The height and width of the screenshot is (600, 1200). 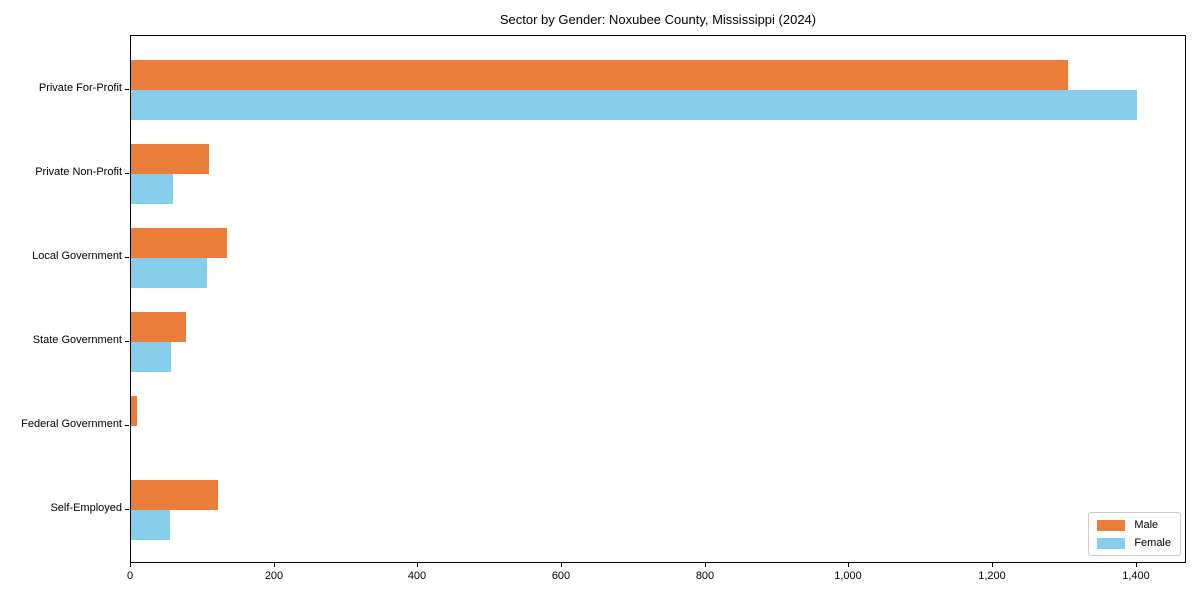 What do you see at coordinates (417, 576) in the screenshot?
I see `x-tick-label-400: 400` at bounding box center [417, 576].